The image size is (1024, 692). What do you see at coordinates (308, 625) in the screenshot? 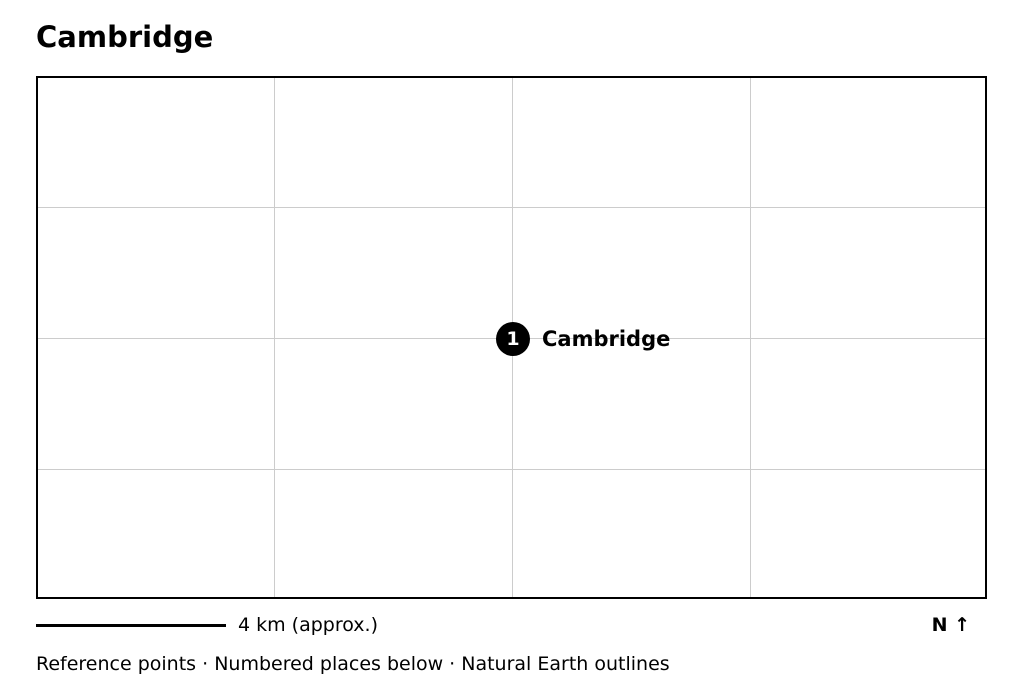
I see `scale-label: 4 km (approx.)` at bounding box center [308, 625].